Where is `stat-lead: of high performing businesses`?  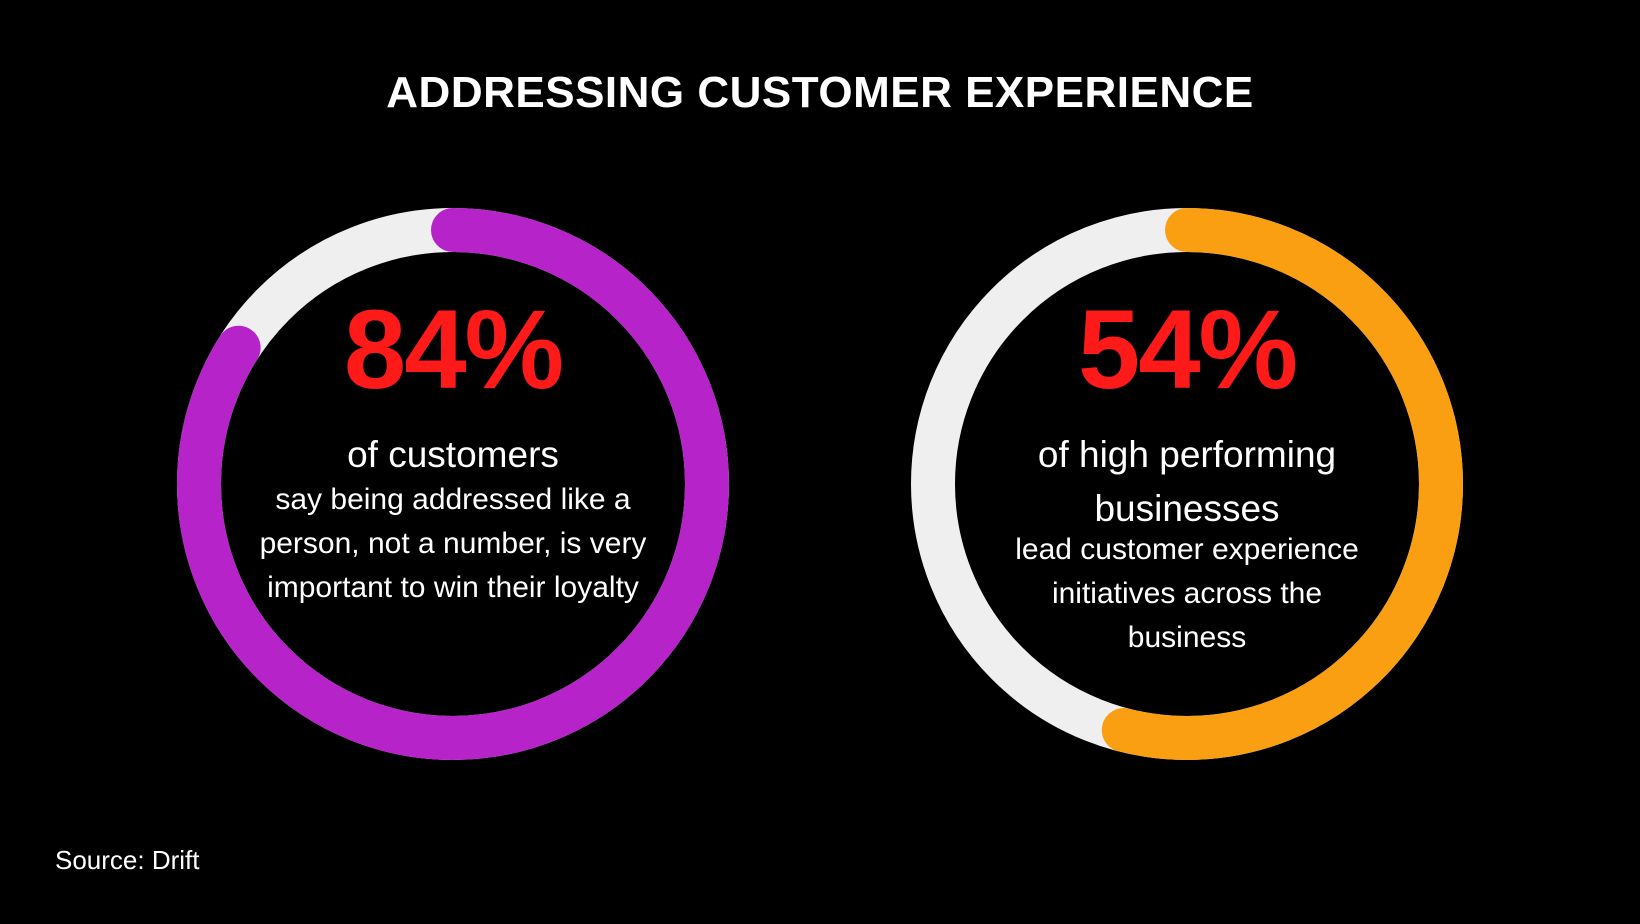
stat-lead: of high performing businesses is located at coordinates (1187, 481).